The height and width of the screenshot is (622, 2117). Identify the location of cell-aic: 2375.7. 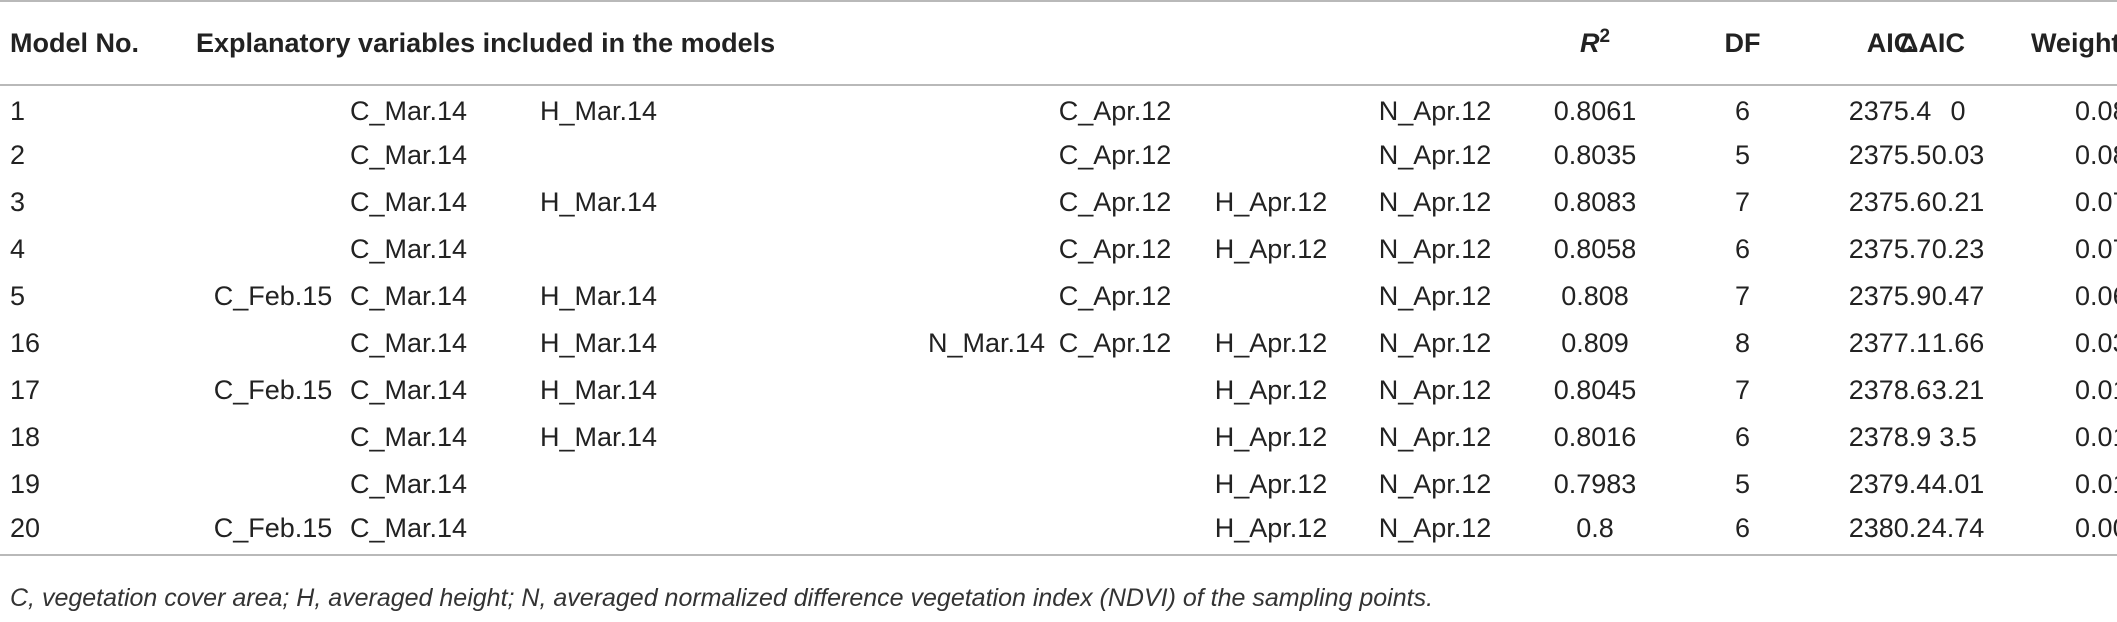
(1890, 249).